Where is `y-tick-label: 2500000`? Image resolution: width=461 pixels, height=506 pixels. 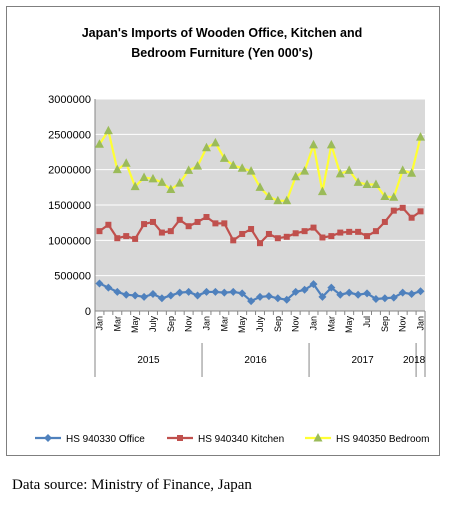
y-tick-label: 2500000 is located at coordinates (69, 135).